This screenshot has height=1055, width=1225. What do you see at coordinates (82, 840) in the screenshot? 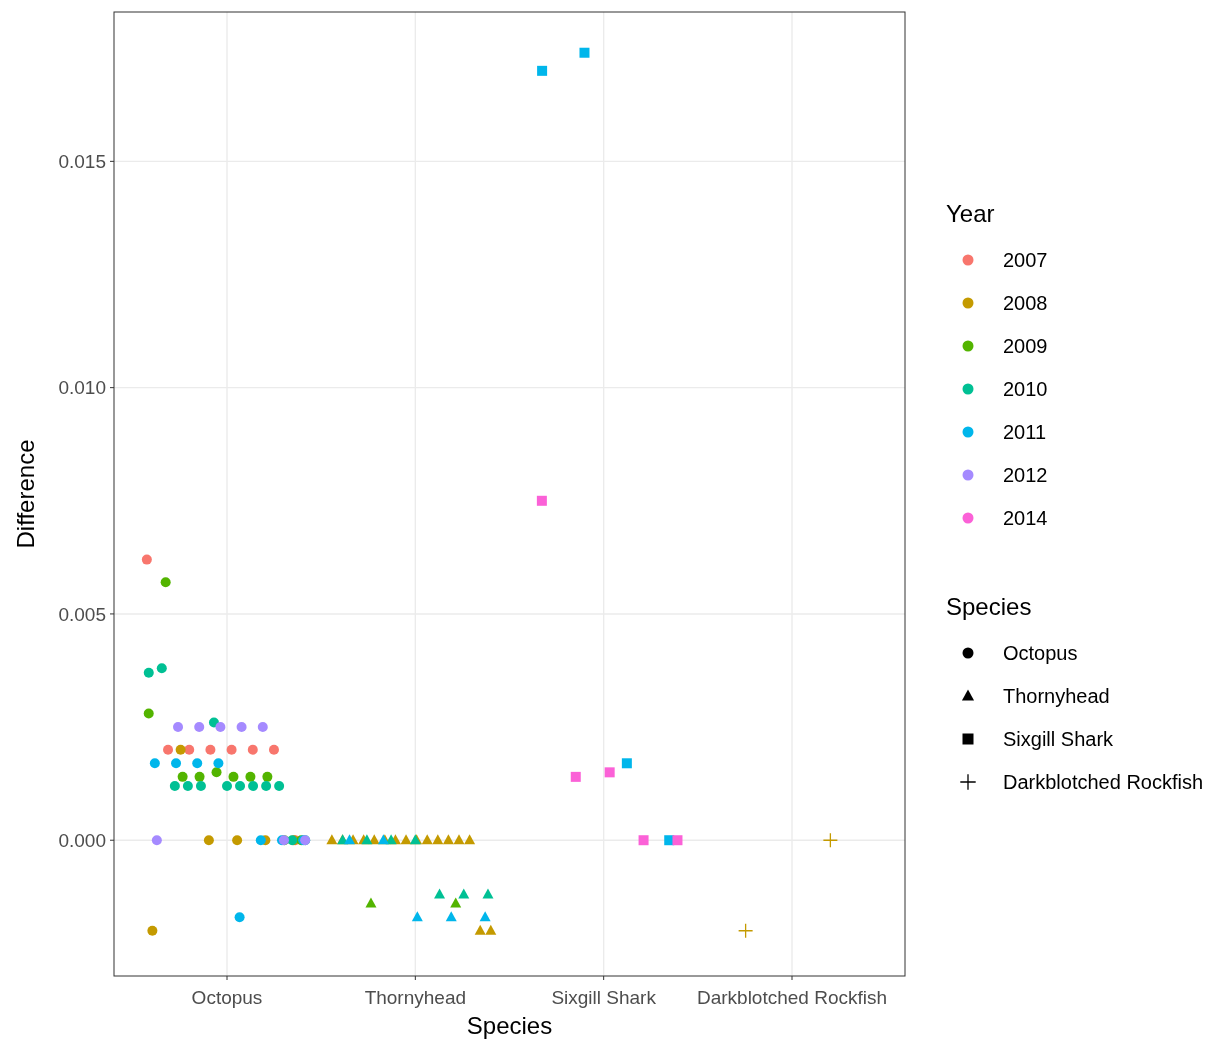
I see `y-tick-label: 0.000` at bounding box center [82, 840].